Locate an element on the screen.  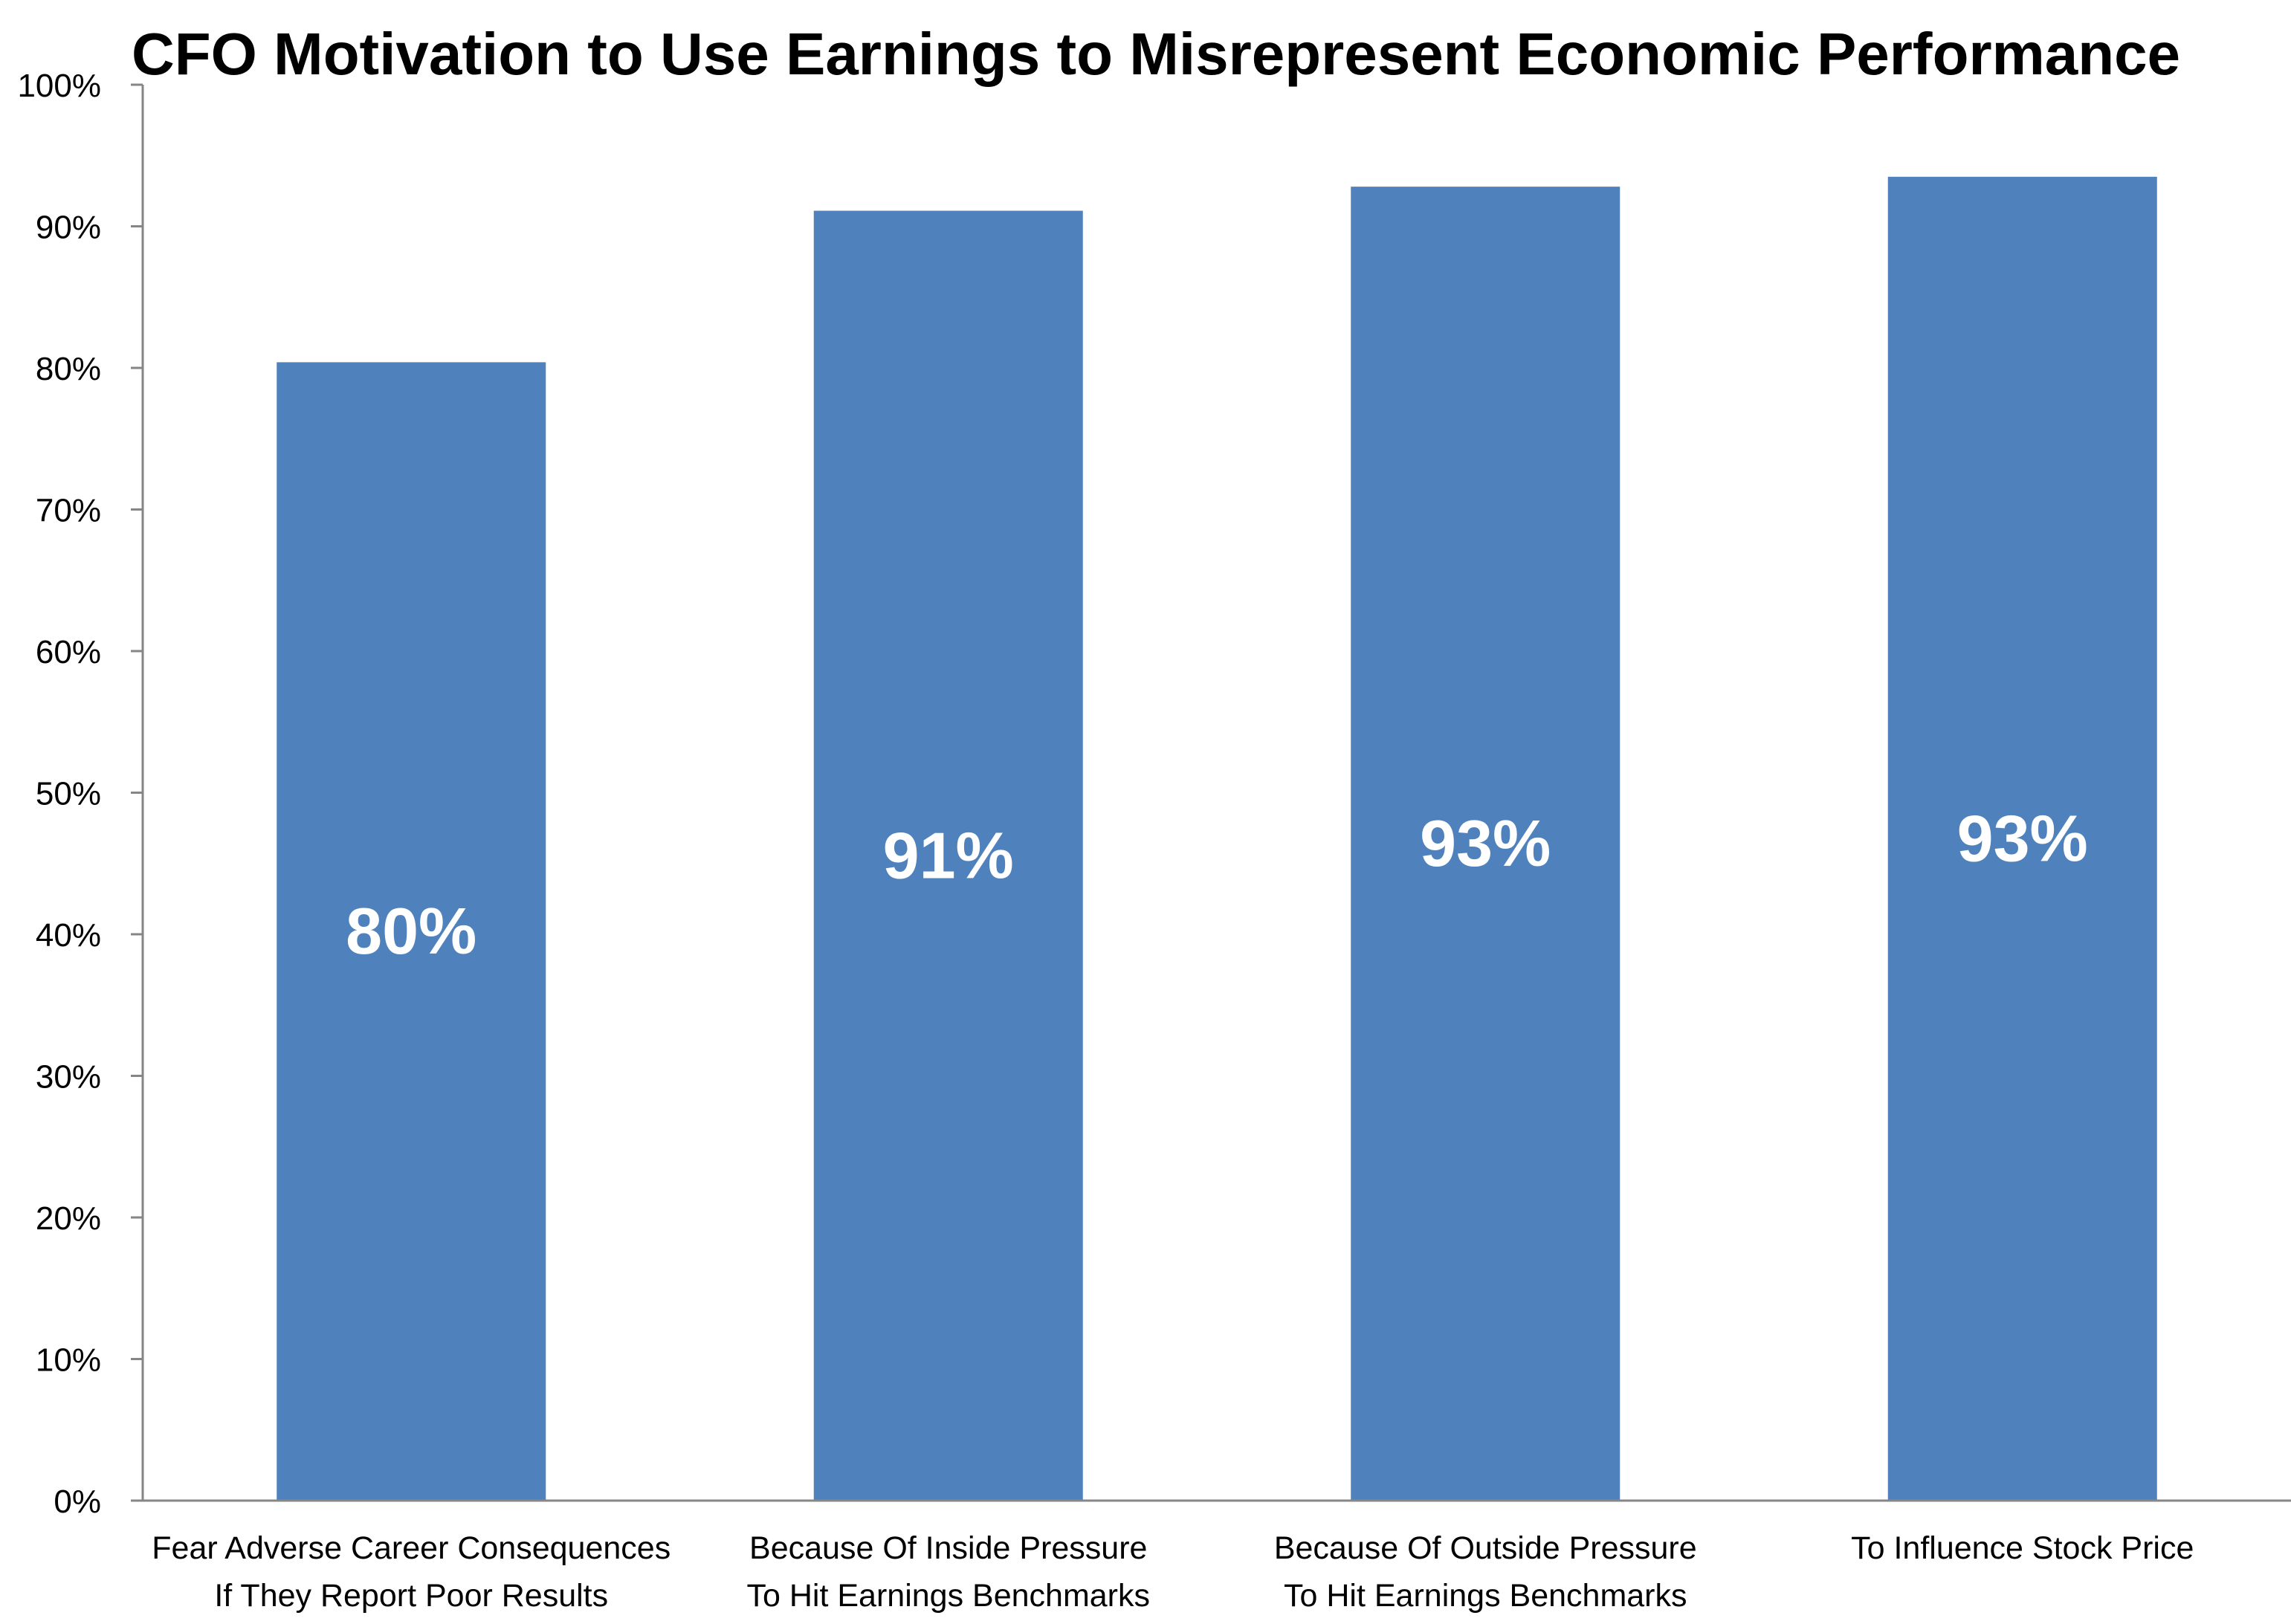
x-tick-label: To Influence Stock Price is located at coordinates (2023, 1548).